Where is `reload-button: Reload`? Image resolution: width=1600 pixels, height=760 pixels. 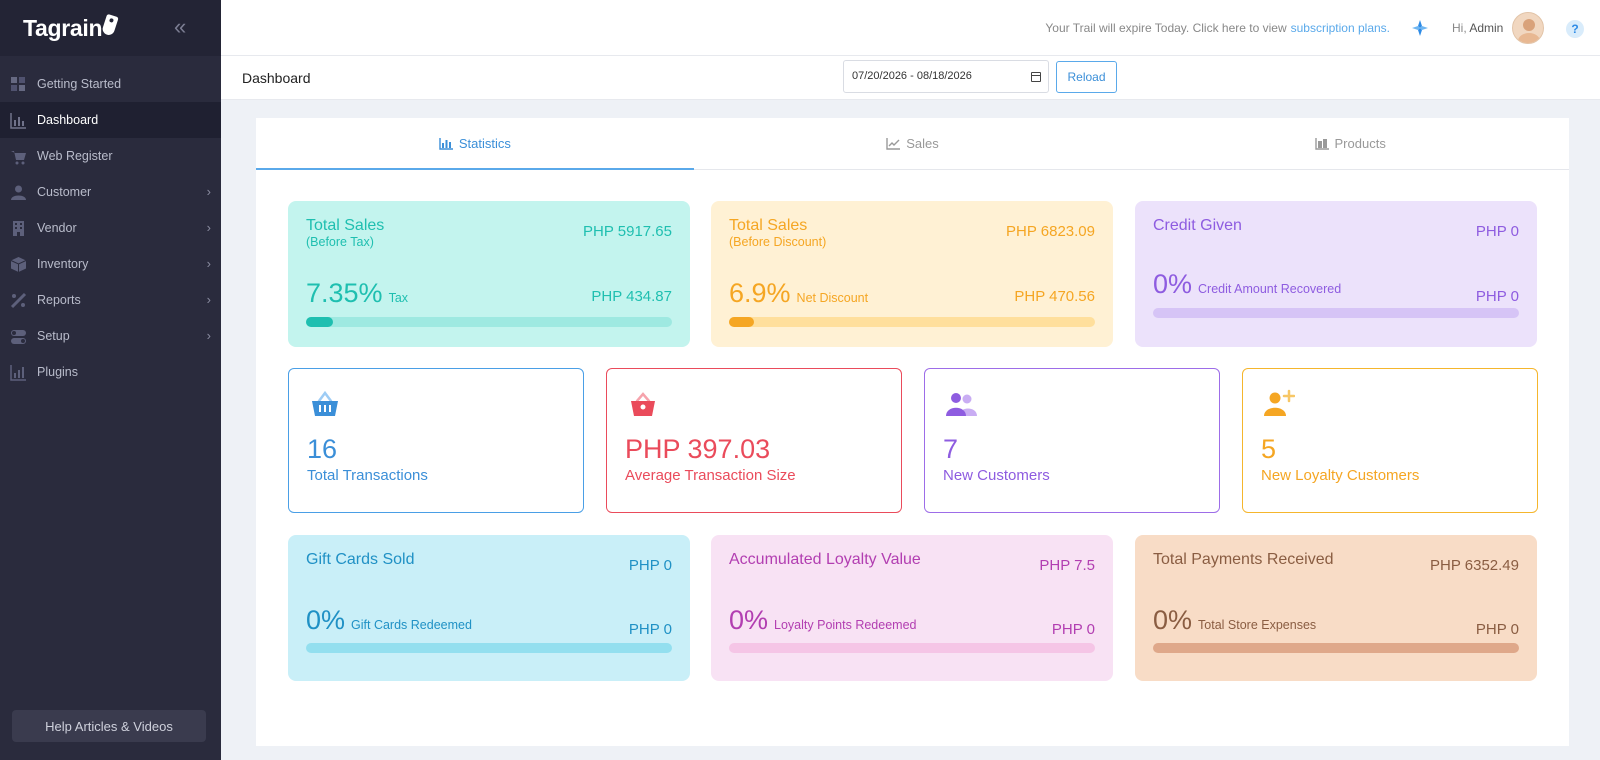 reload-button: Reload is located at coordinates (1086, 77).